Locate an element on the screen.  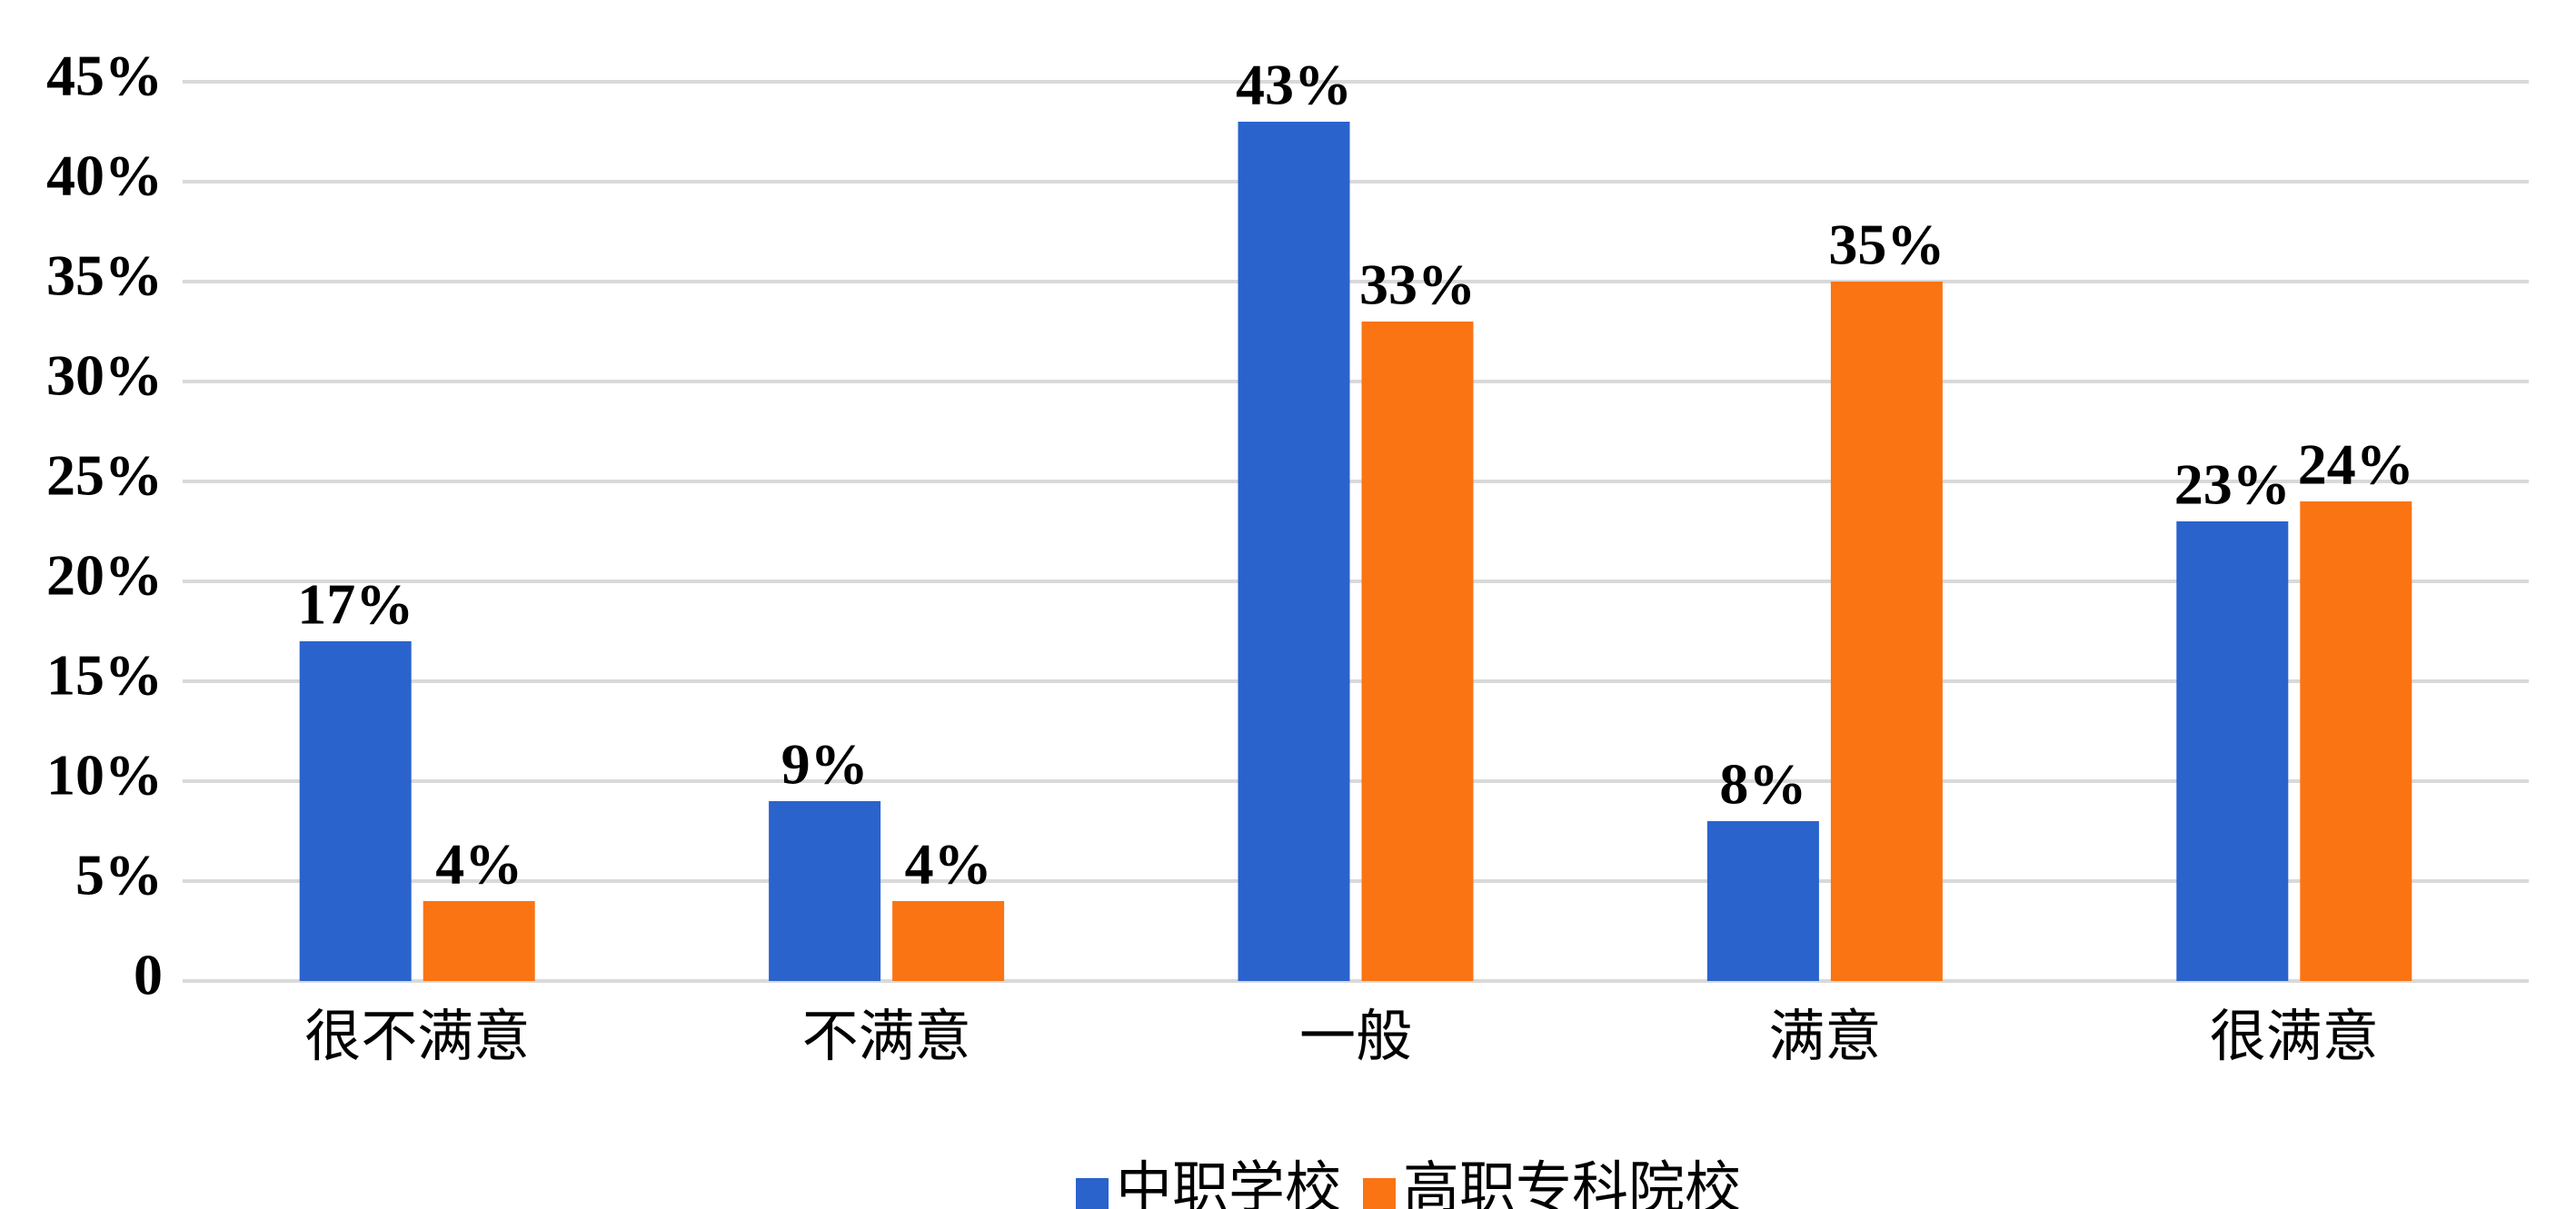
x-tick-label: 满意 is located at coordinates (1825, 1036).